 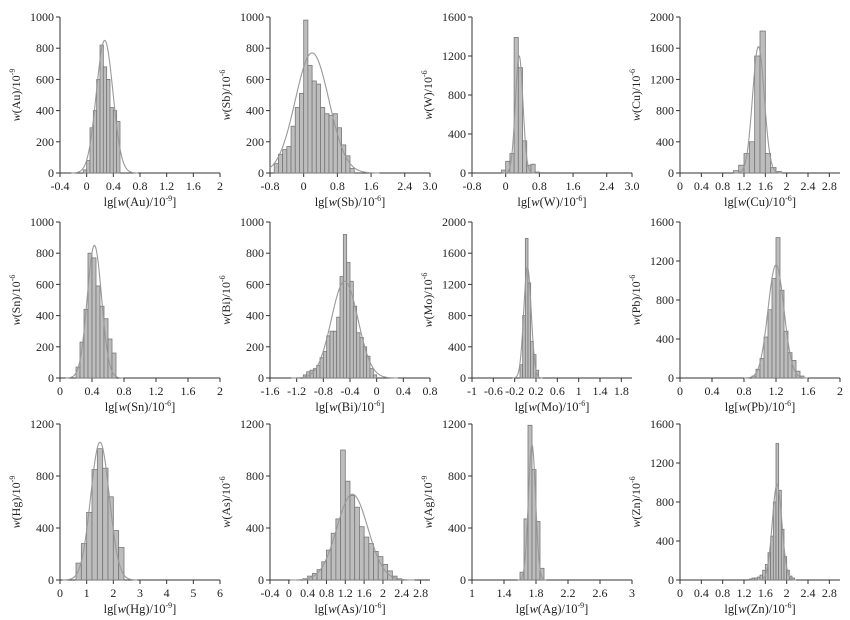 What do you see at coordinates (255, 142) in the screenshot?
I see `y-tick-label: 200` at bounding box center [255, 142].